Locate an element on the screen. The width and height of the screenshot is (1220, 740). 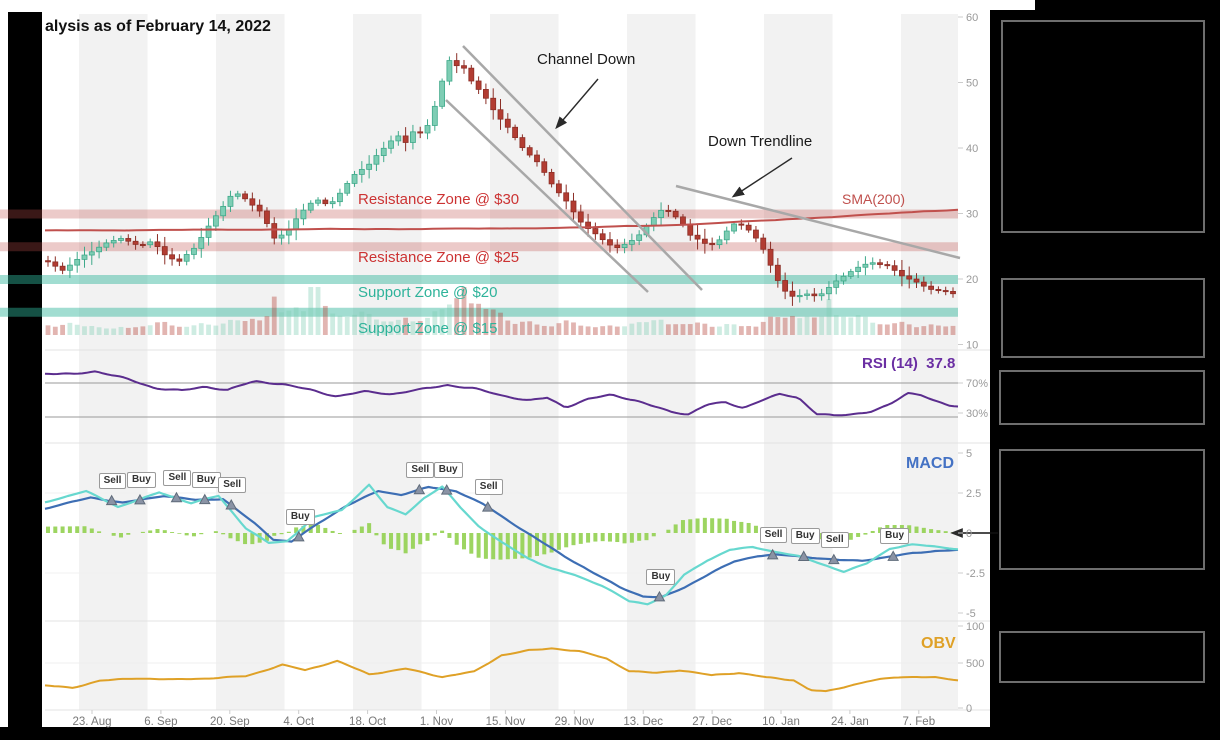
x-axis-label: 4. Oct is located at coordinates (298, 722).